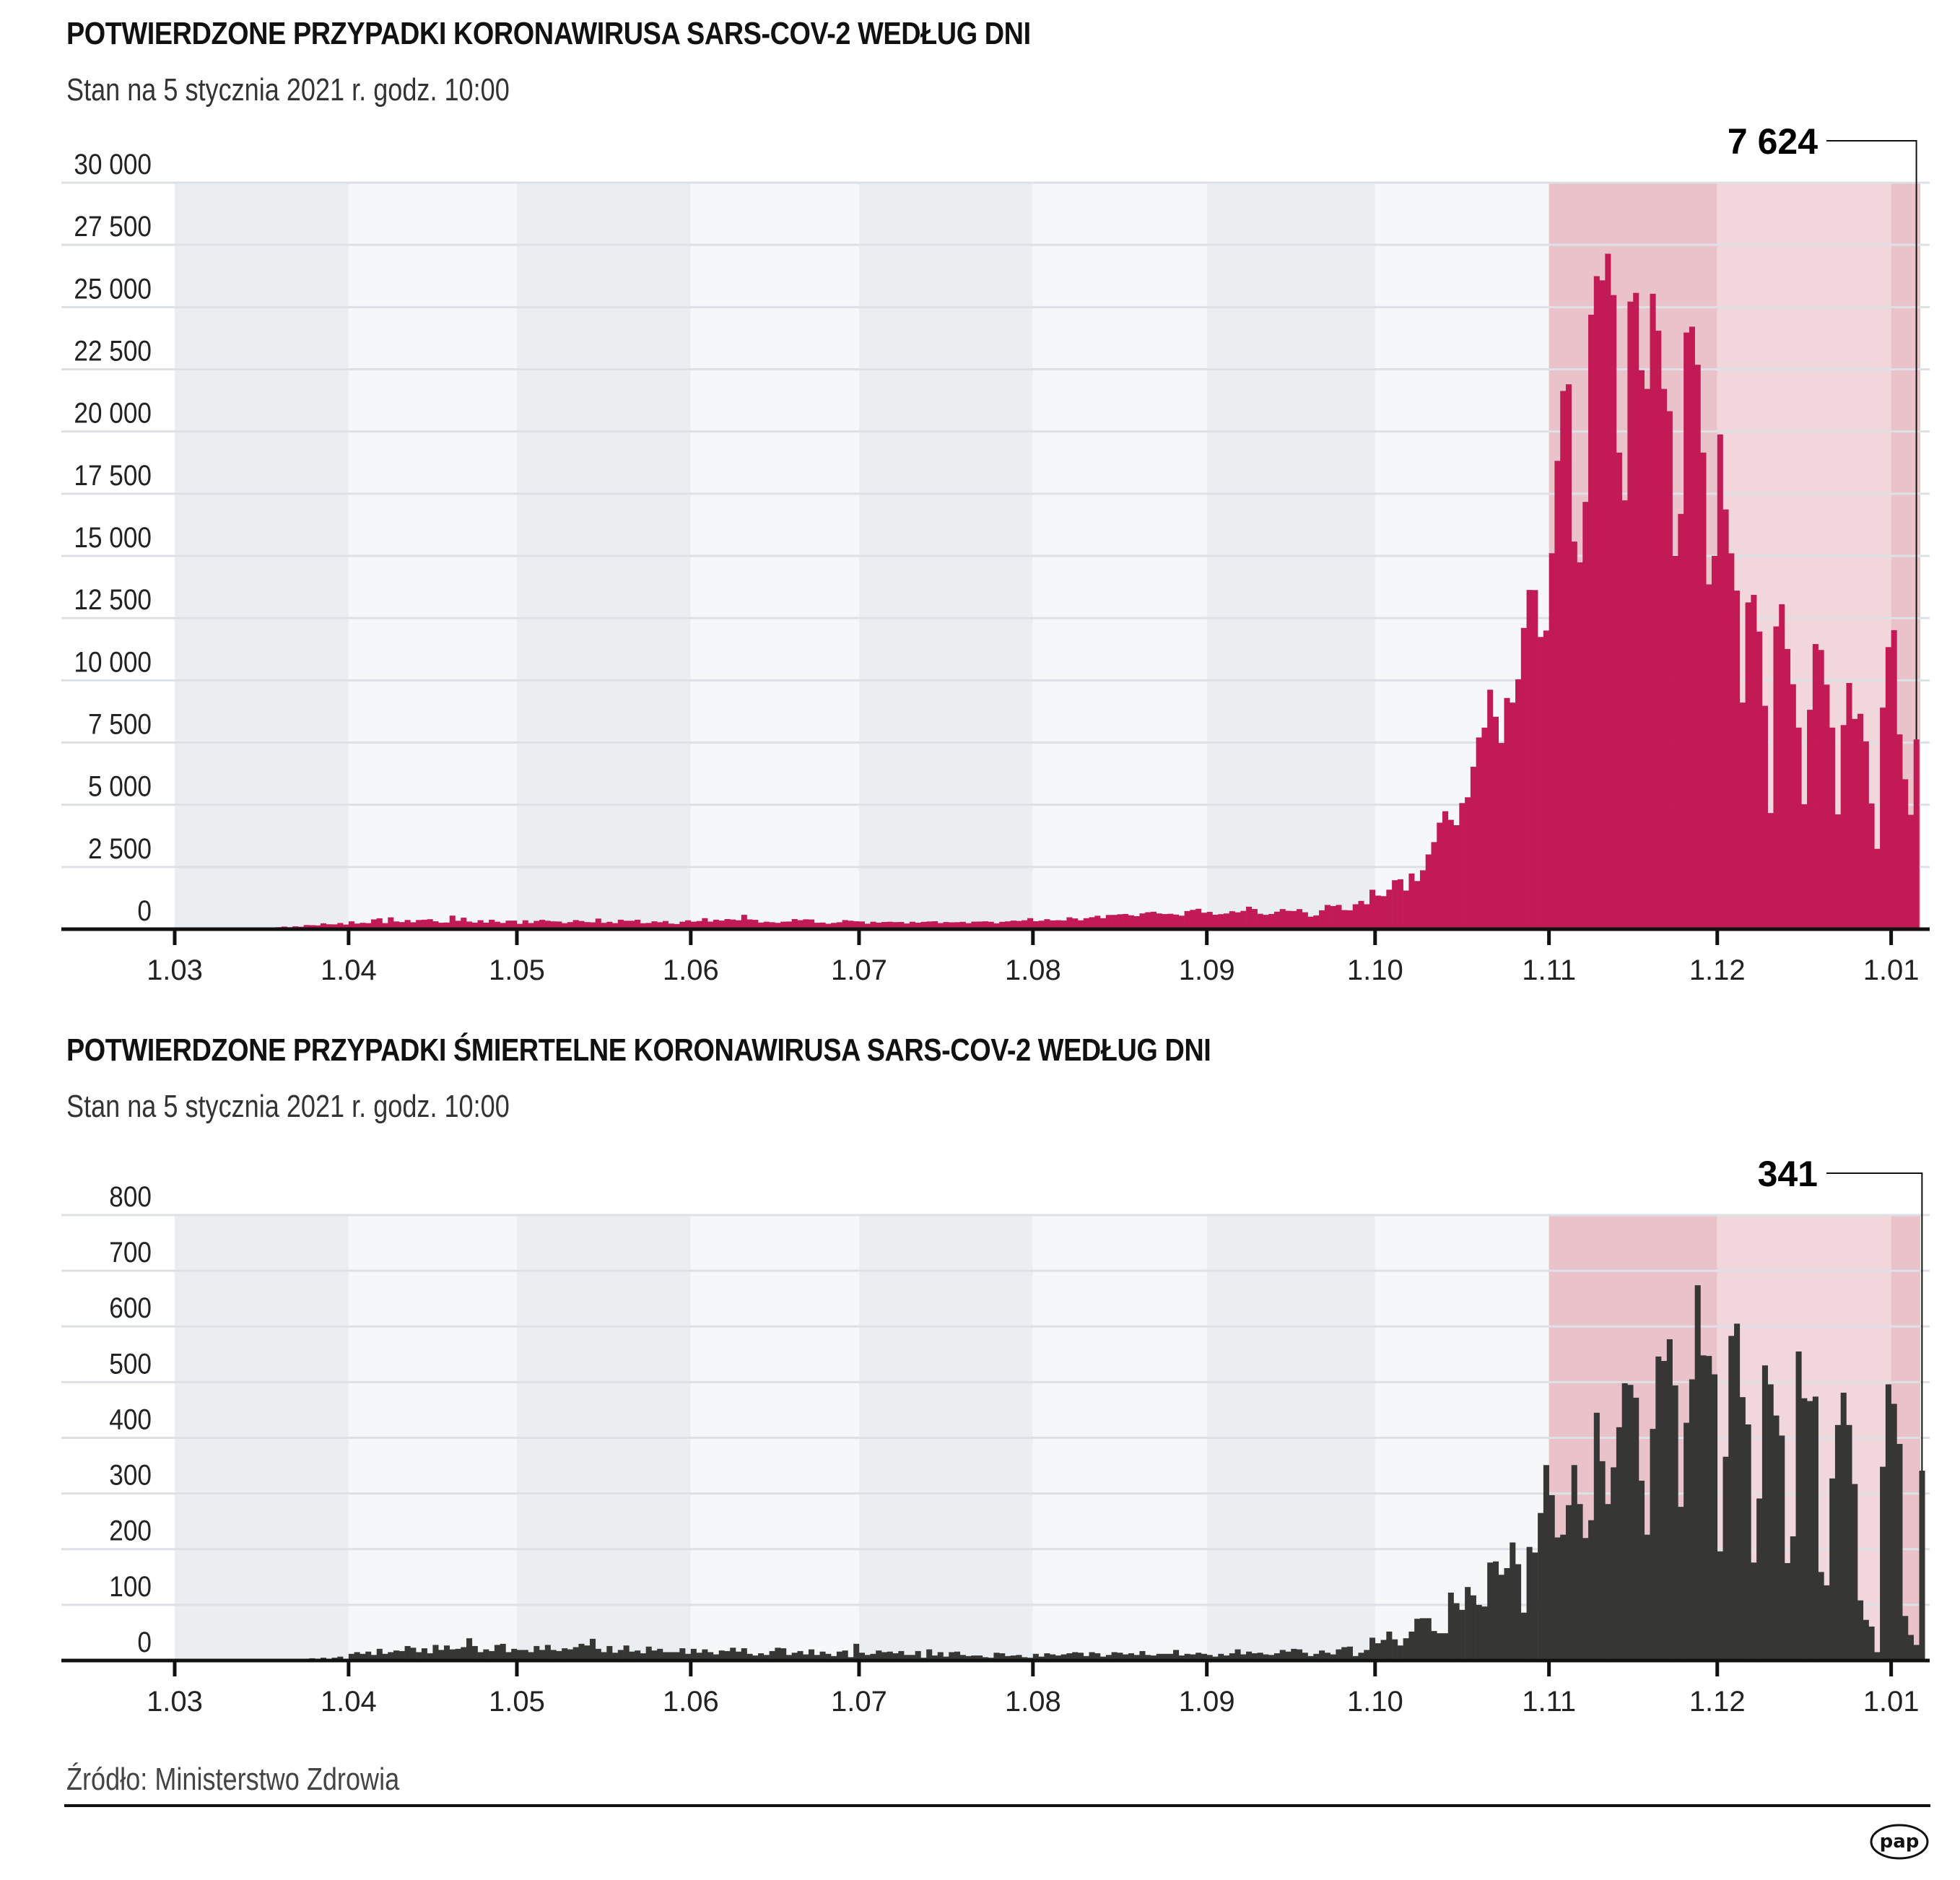 This screenshot has width=1960, height=1880. What do you see at coordinates (144, 1642) in the screenshot?
I see `y-tick-label: 0` at bounding box center [144, 1642].